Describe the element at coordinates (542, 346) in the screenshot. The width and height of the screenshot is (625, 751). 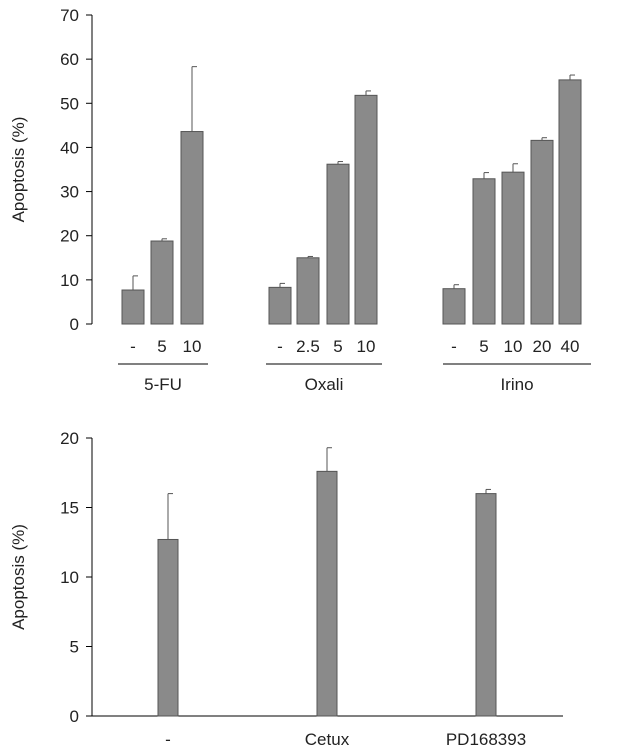
I see `top-category-label: 20` at that location.